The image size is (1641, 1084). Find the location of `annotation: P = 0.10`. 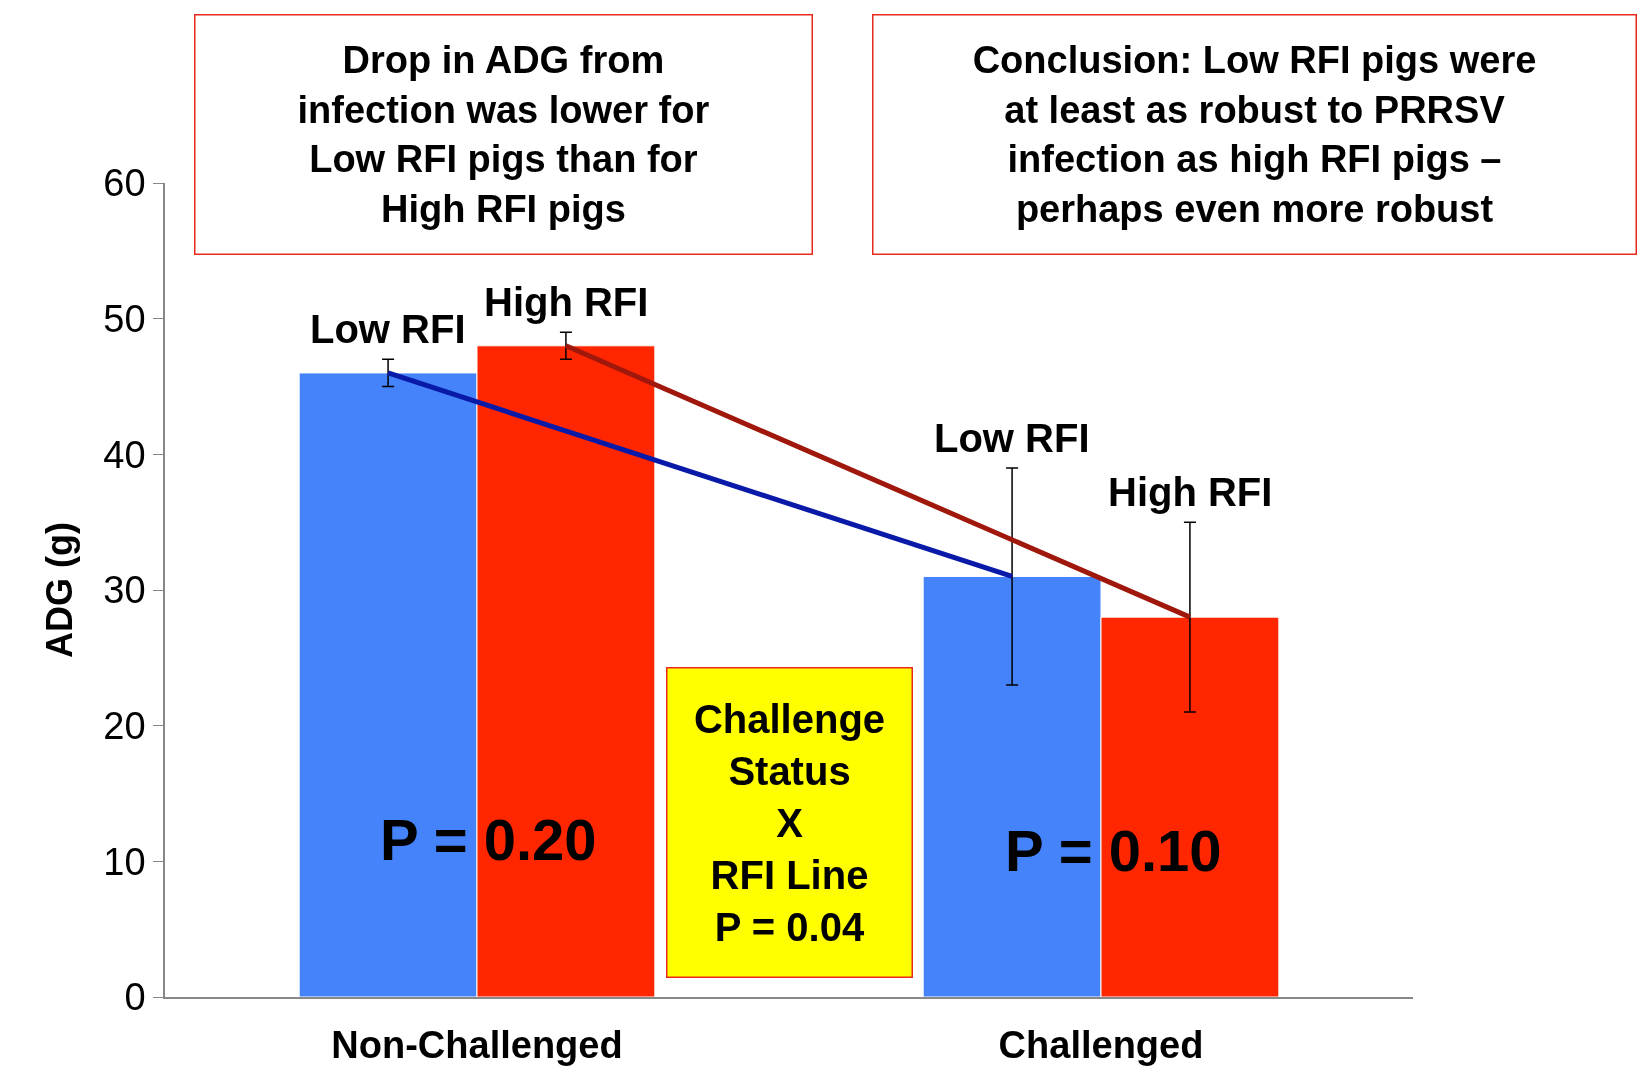

annotation: P = 0.10 is located at coordinates (1113, 850).